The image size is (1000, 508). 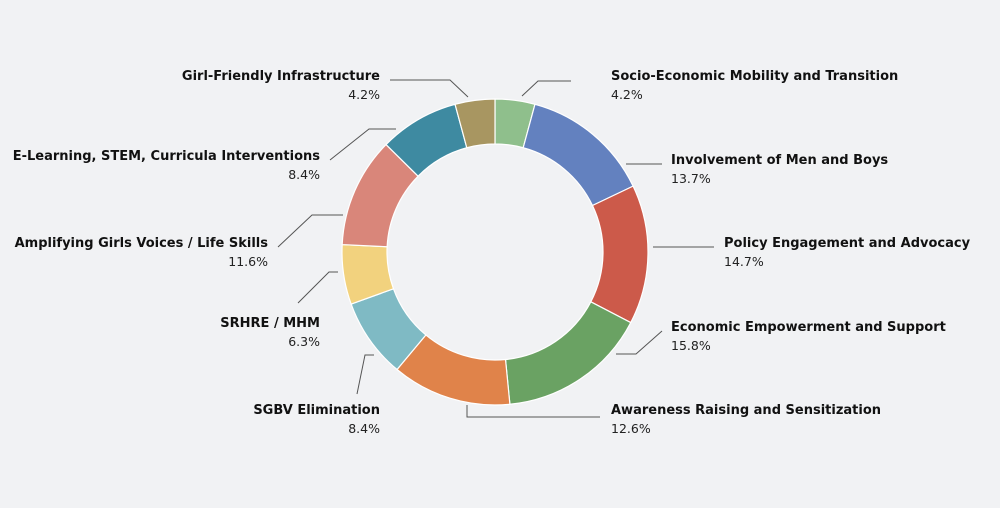 What do you see at coordinates (304, 341) in the screenshot?
I see `slice-value-label: 6.3%` at bounding box center [304, 341].